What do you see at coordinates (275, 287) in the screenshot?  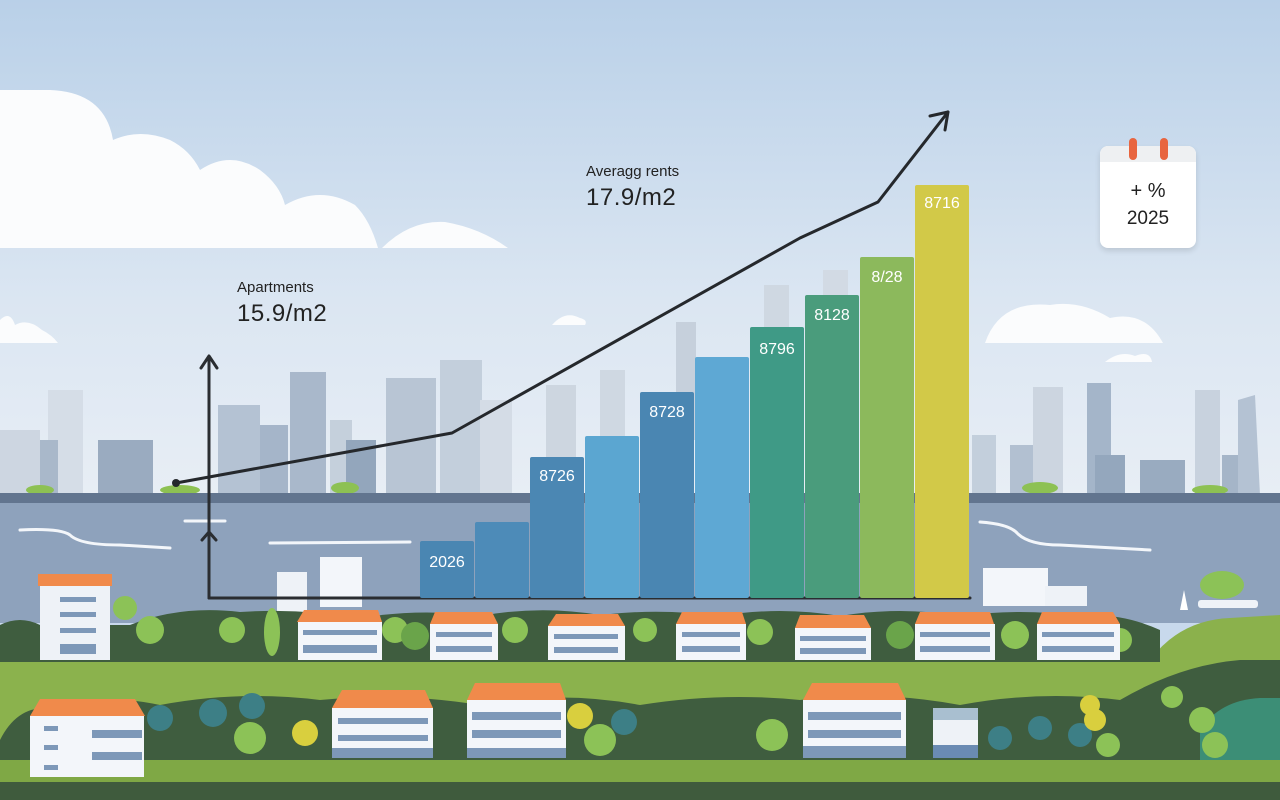 I see `apartments-label: Apartments` at bounding box center [275, 287].